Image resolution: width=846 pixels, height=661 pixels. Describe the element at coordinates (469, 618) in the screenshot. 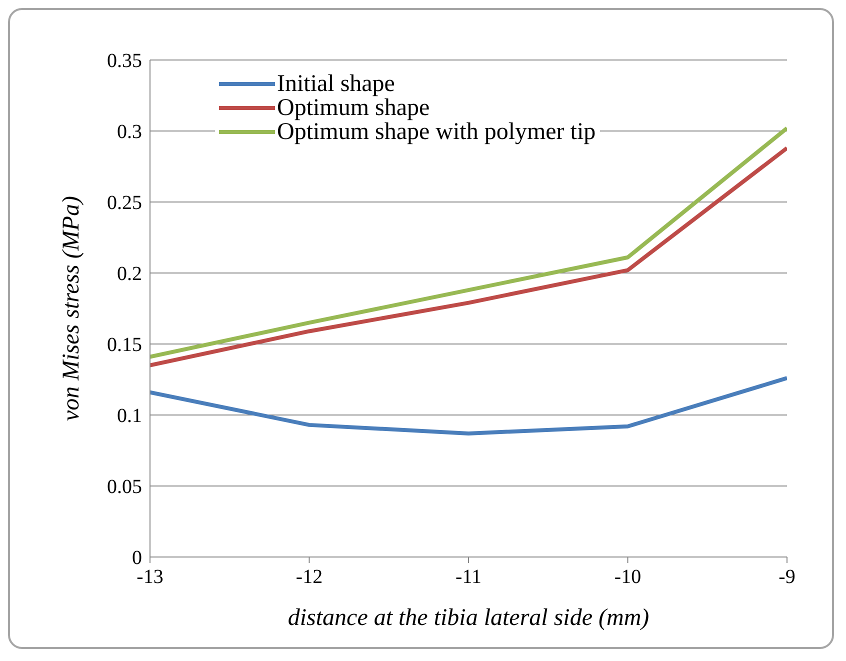

I see `x-axis-title: distance at the tibia lateral side (mm)` at that location.